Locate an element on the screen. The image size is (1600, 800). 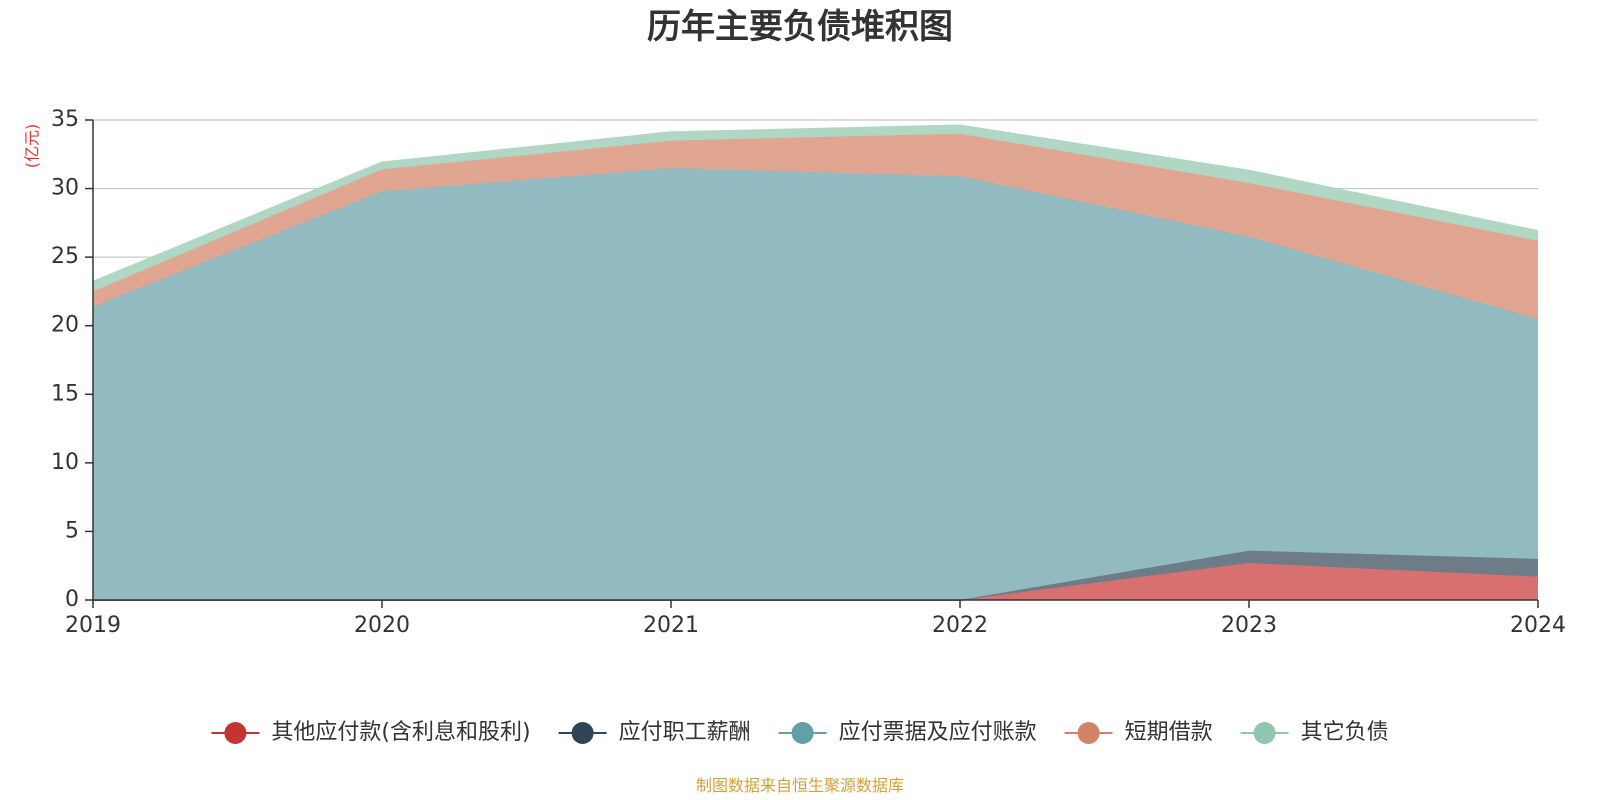
legend-label-1: 应付职工薪酬 is located at coordinates (685, 732).